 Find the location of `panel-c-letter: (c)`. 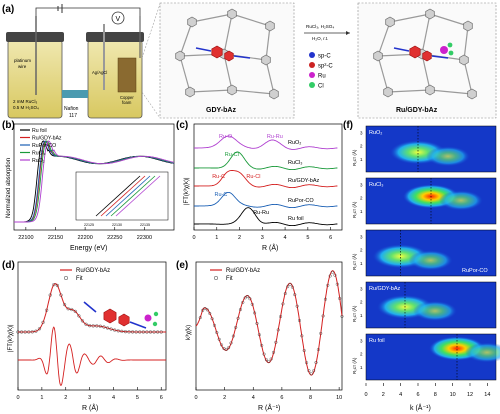

panel-c-letter: (c) is located at coordinates (182, 125).